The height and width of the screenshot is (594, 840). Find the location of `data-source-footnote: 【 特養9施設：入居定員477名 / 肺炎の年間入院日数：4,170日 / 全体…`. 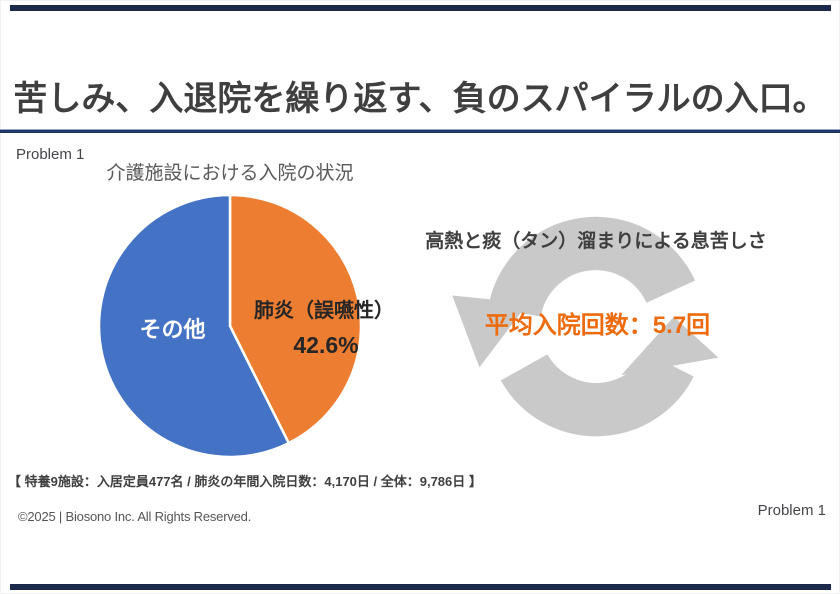

data-source-footnote: 【 特養9施設：入居定員477名 / 肺炎の年間入院日数：4,170日 / 全体… is located at coordinates (245, 481).